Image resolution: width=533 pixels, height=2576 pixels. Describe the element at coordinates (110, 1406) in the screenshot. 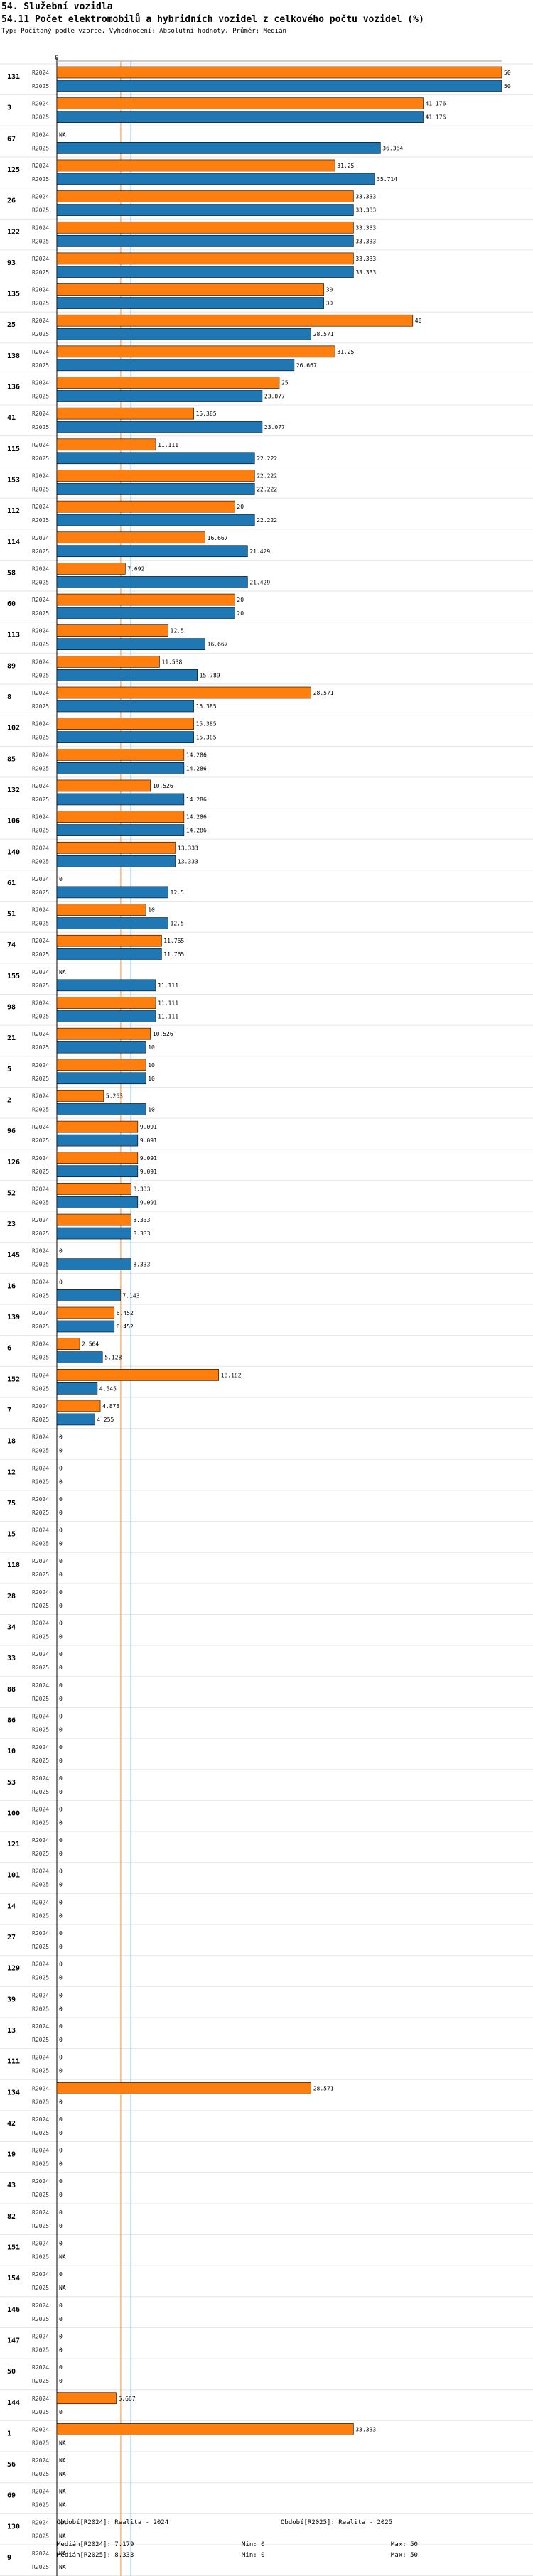

I see `data-label: 4.878` at that location.